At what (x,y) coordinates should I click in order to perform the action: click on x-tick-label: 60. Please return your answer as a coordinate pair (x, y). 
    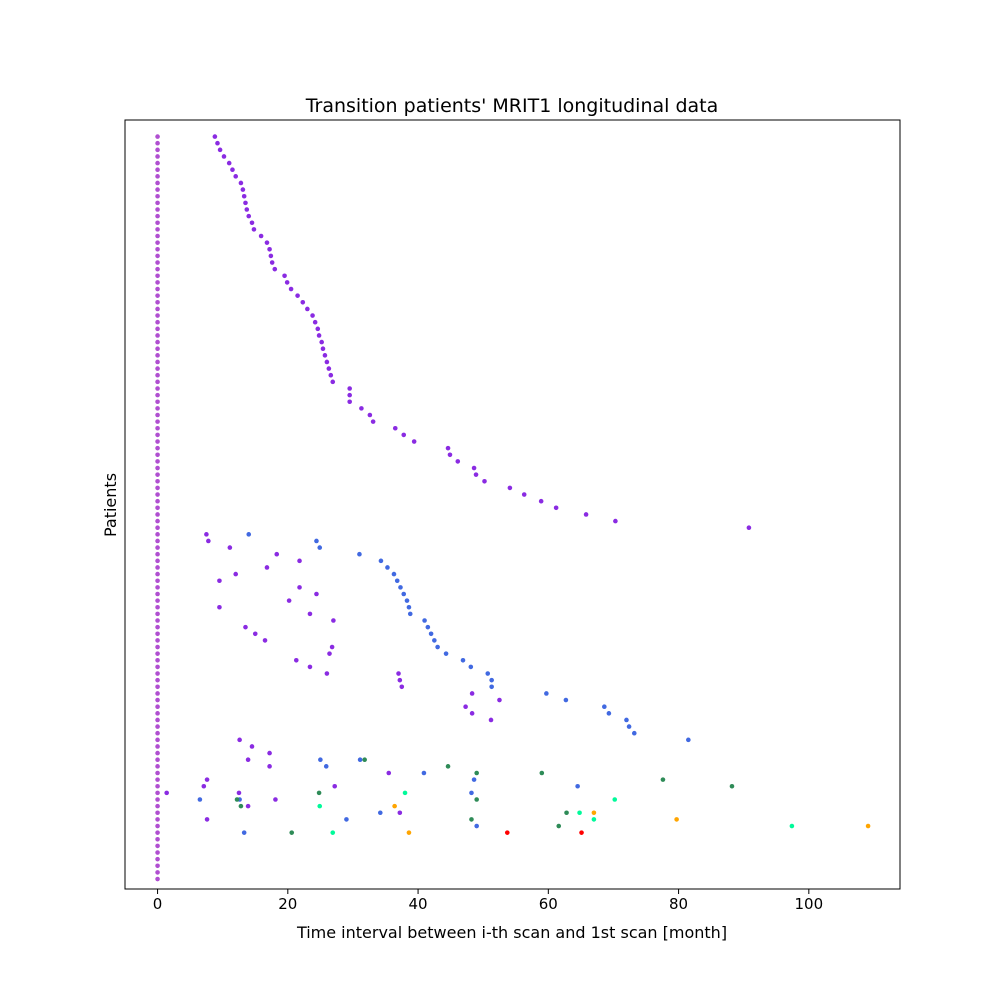
    Looking at the image, I should click on (548, 904).